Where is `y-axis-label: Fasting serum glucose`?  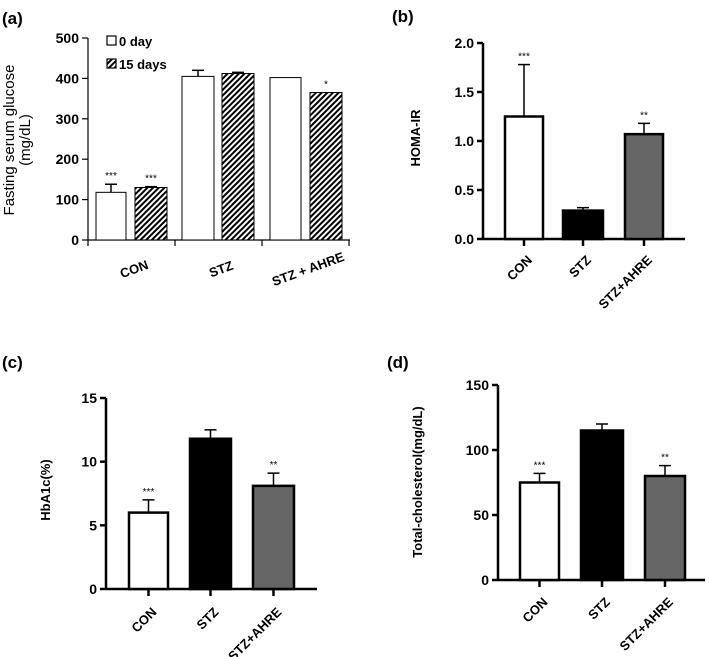
y-axis-label: Fasting serum glucose is located at coordinates (9, 140).